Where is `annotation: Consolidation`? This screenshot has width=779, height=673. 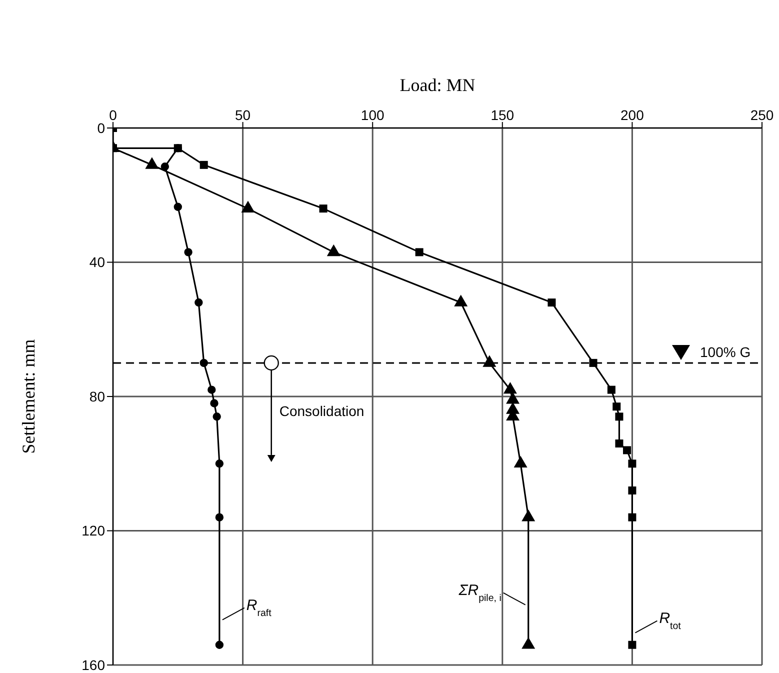 annotation: Consolidation is located at coordinates (321, 410).